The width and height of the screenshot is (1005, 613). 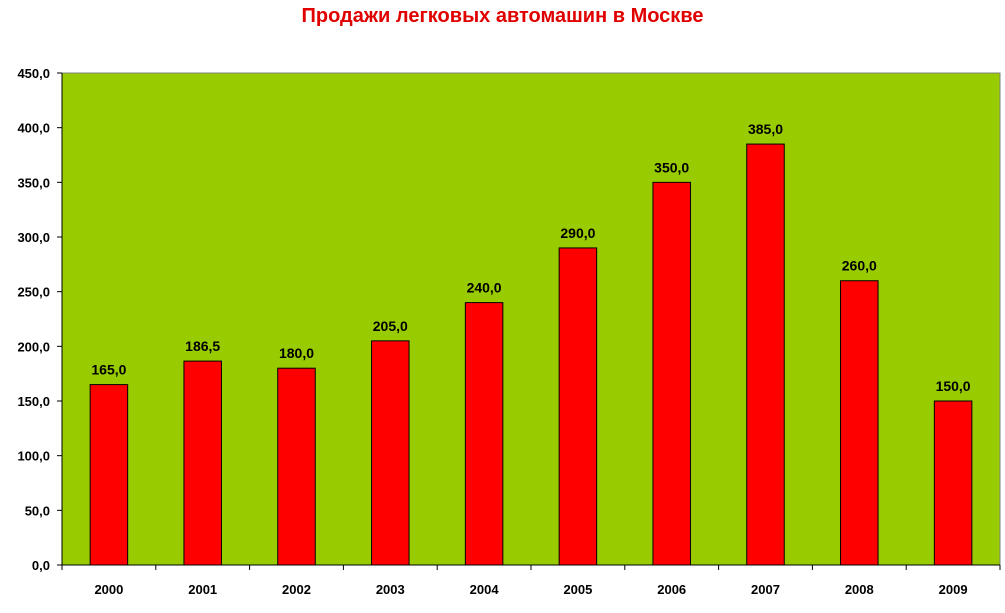 I want to click on bar-2005, so click(x=578, y=406).